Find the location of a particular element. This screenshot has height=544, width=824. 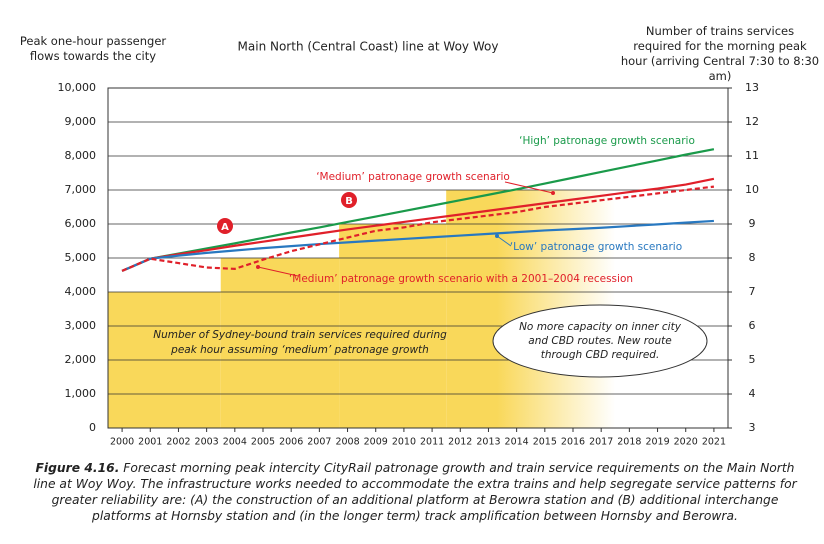

x-tick-label: 2001 is located at coordinates (150, 442).